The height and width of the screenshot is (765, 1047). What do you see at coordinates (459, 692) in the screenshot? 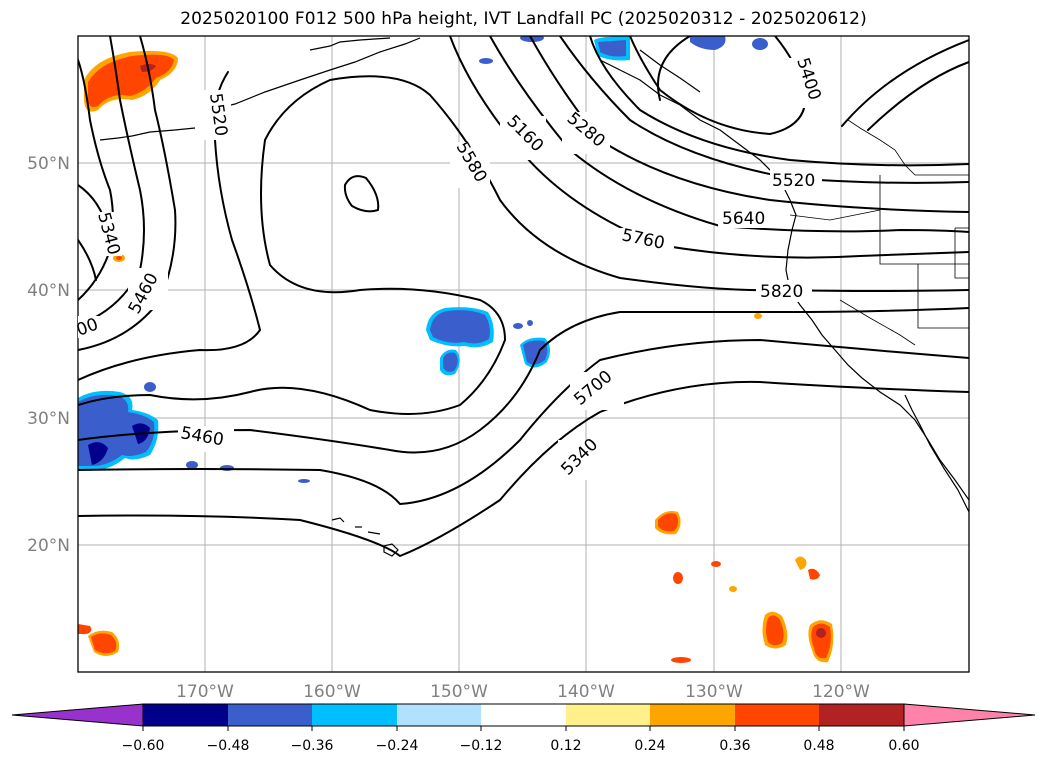
I see `lon-label-150w: 150°W` at bounding box center [459, 692].